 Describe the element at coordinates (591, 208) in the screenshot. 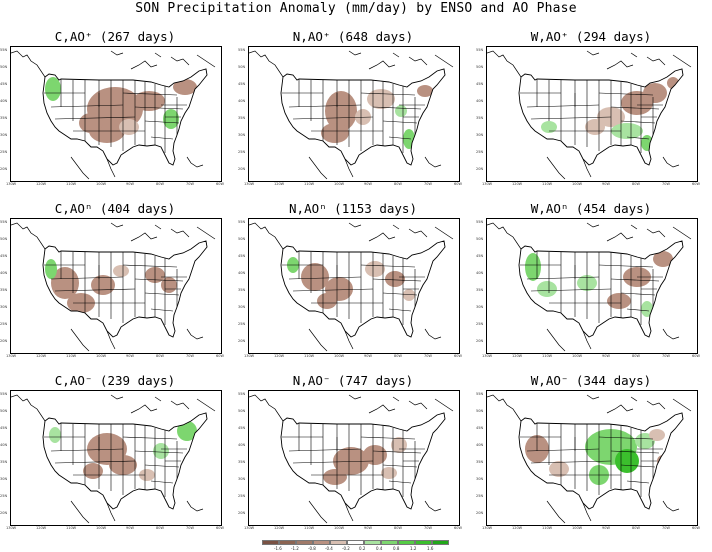

I see `panel-title: W,AOⁿ (454 days)` at that location.